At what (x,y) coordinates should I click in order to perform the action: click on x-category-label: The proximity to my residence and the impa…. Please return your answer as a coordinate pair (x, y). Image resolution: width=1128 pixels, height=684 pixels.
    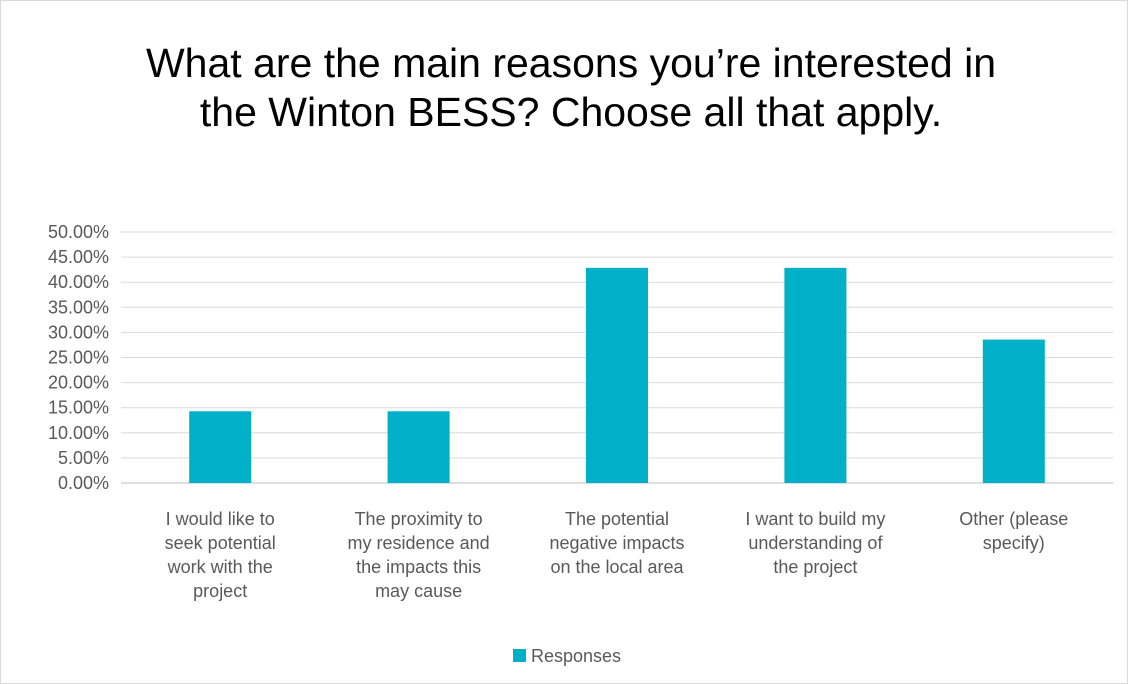
    Looking at the image, I should click on (419, 555).